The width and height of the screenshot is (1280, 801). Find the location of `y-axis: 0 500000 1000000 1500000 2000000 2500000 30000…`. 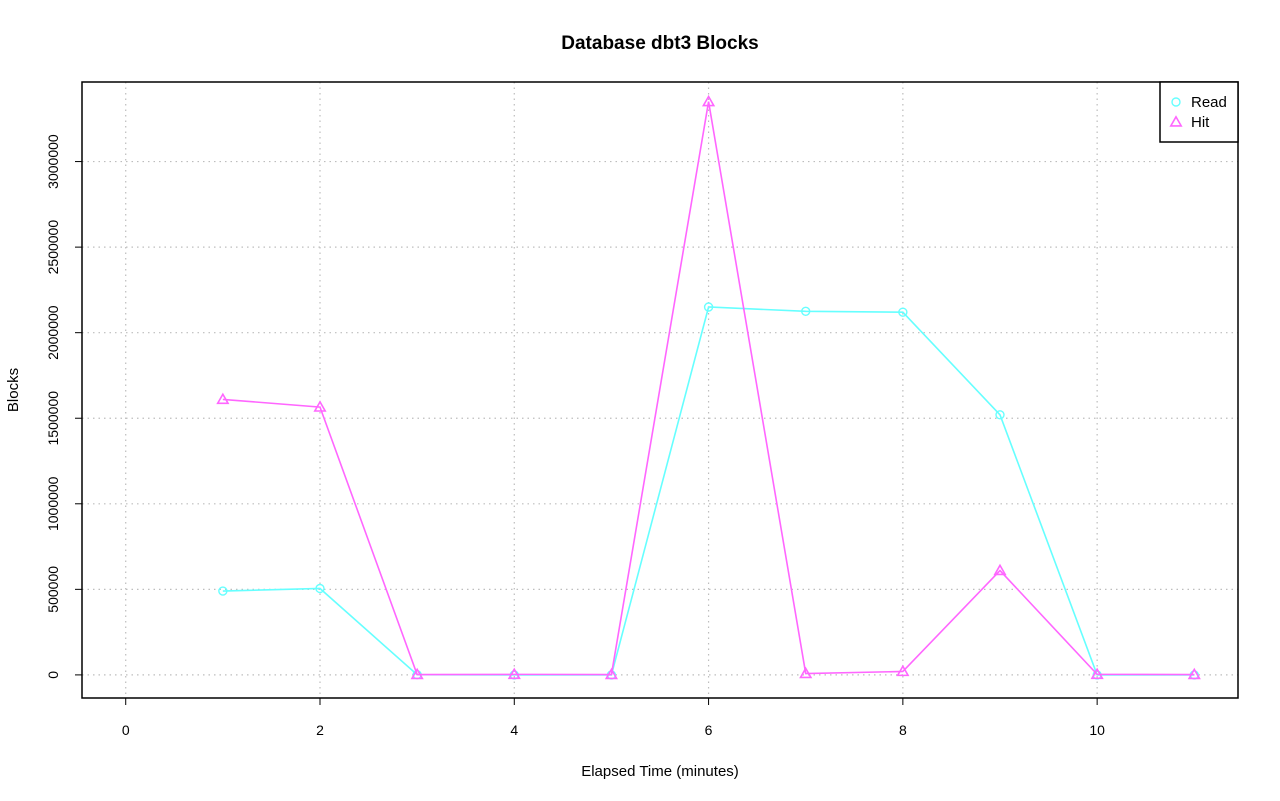

y-axis: 0 500000 1000000 1500000 2000000 2500000 30000… is located at coordinates (63, 406).